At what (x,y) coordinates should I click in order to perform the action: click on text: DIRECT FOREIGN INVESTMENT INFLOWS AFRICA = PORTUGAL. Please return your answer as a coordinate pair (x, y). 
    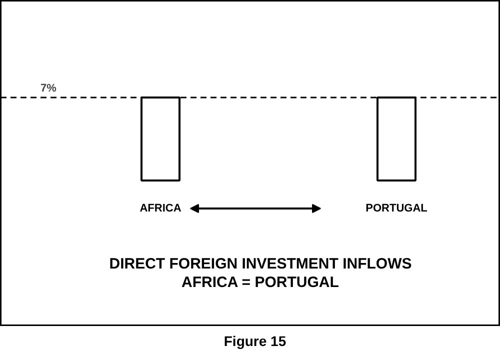
    Looking at the image, I should click on (260, 274).